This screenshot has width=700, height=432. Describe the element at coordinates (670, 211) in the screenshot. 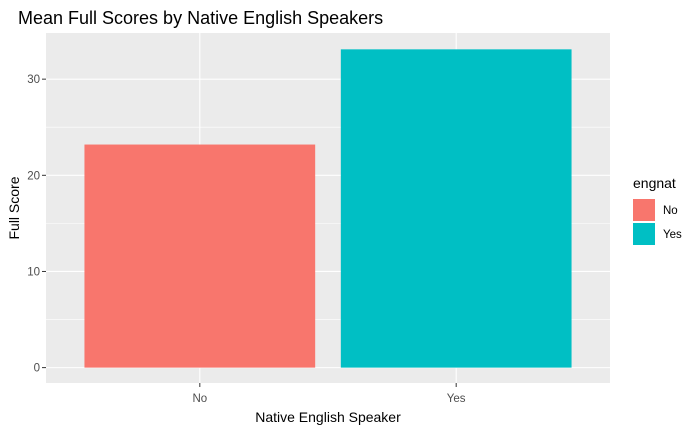

I see `legend-label-no: No` at that location.